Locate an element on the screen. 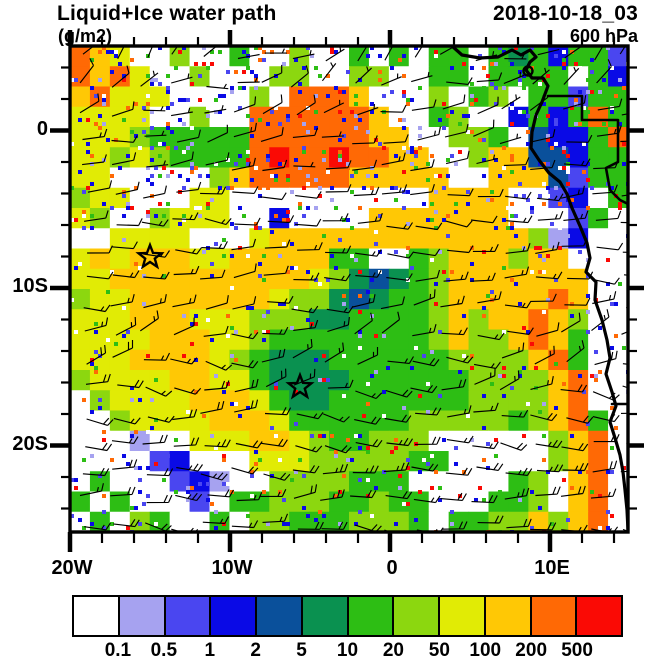  colorbar-tick-label: 0.1 is located at coordinates (118, 650).